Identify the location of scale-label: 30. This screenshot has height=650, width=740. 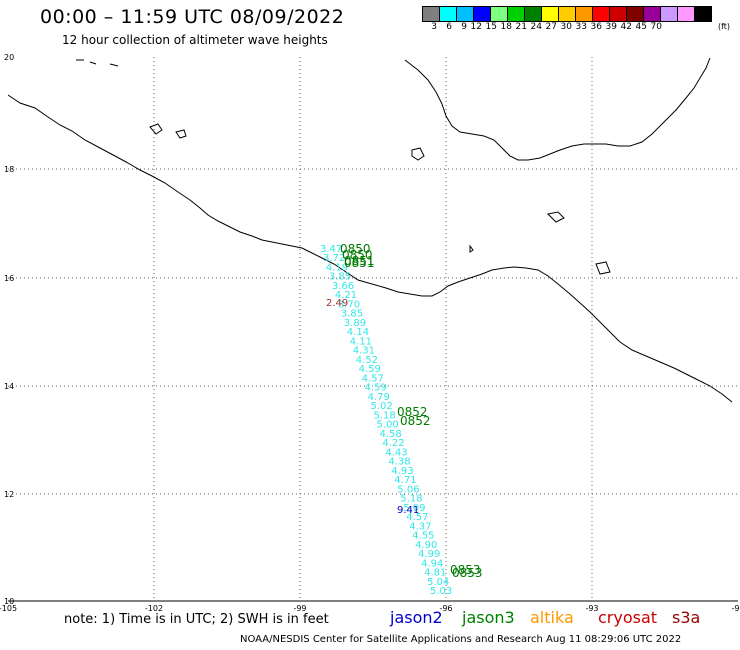
(566, 27).